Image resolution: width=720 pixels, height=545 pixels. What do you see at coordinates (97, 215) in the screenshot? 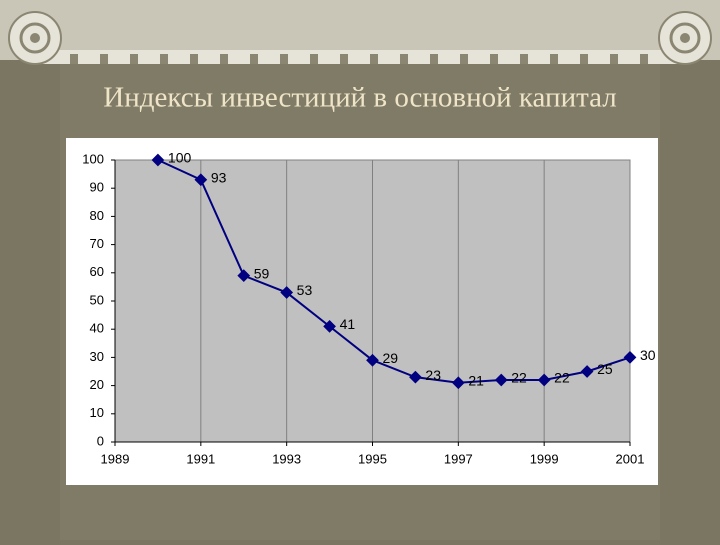
I see `y-tick-label: 80` at bounding box center [97, 215].